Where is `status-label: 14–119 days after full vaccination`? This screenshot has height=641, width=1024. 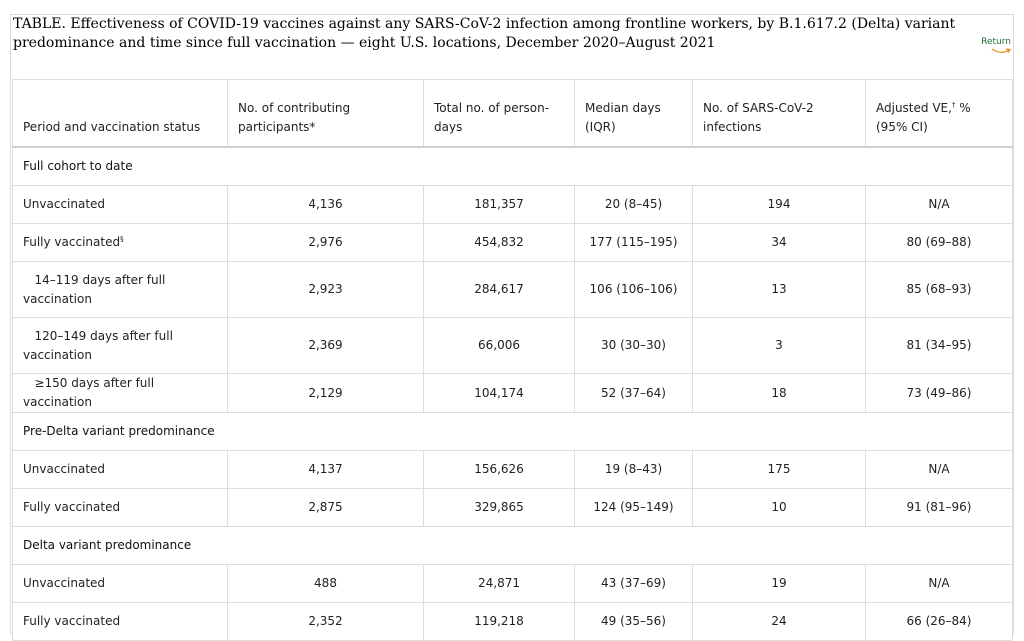
status-label: 14–119 days after full vaccination is located at coordinates (94, 289).